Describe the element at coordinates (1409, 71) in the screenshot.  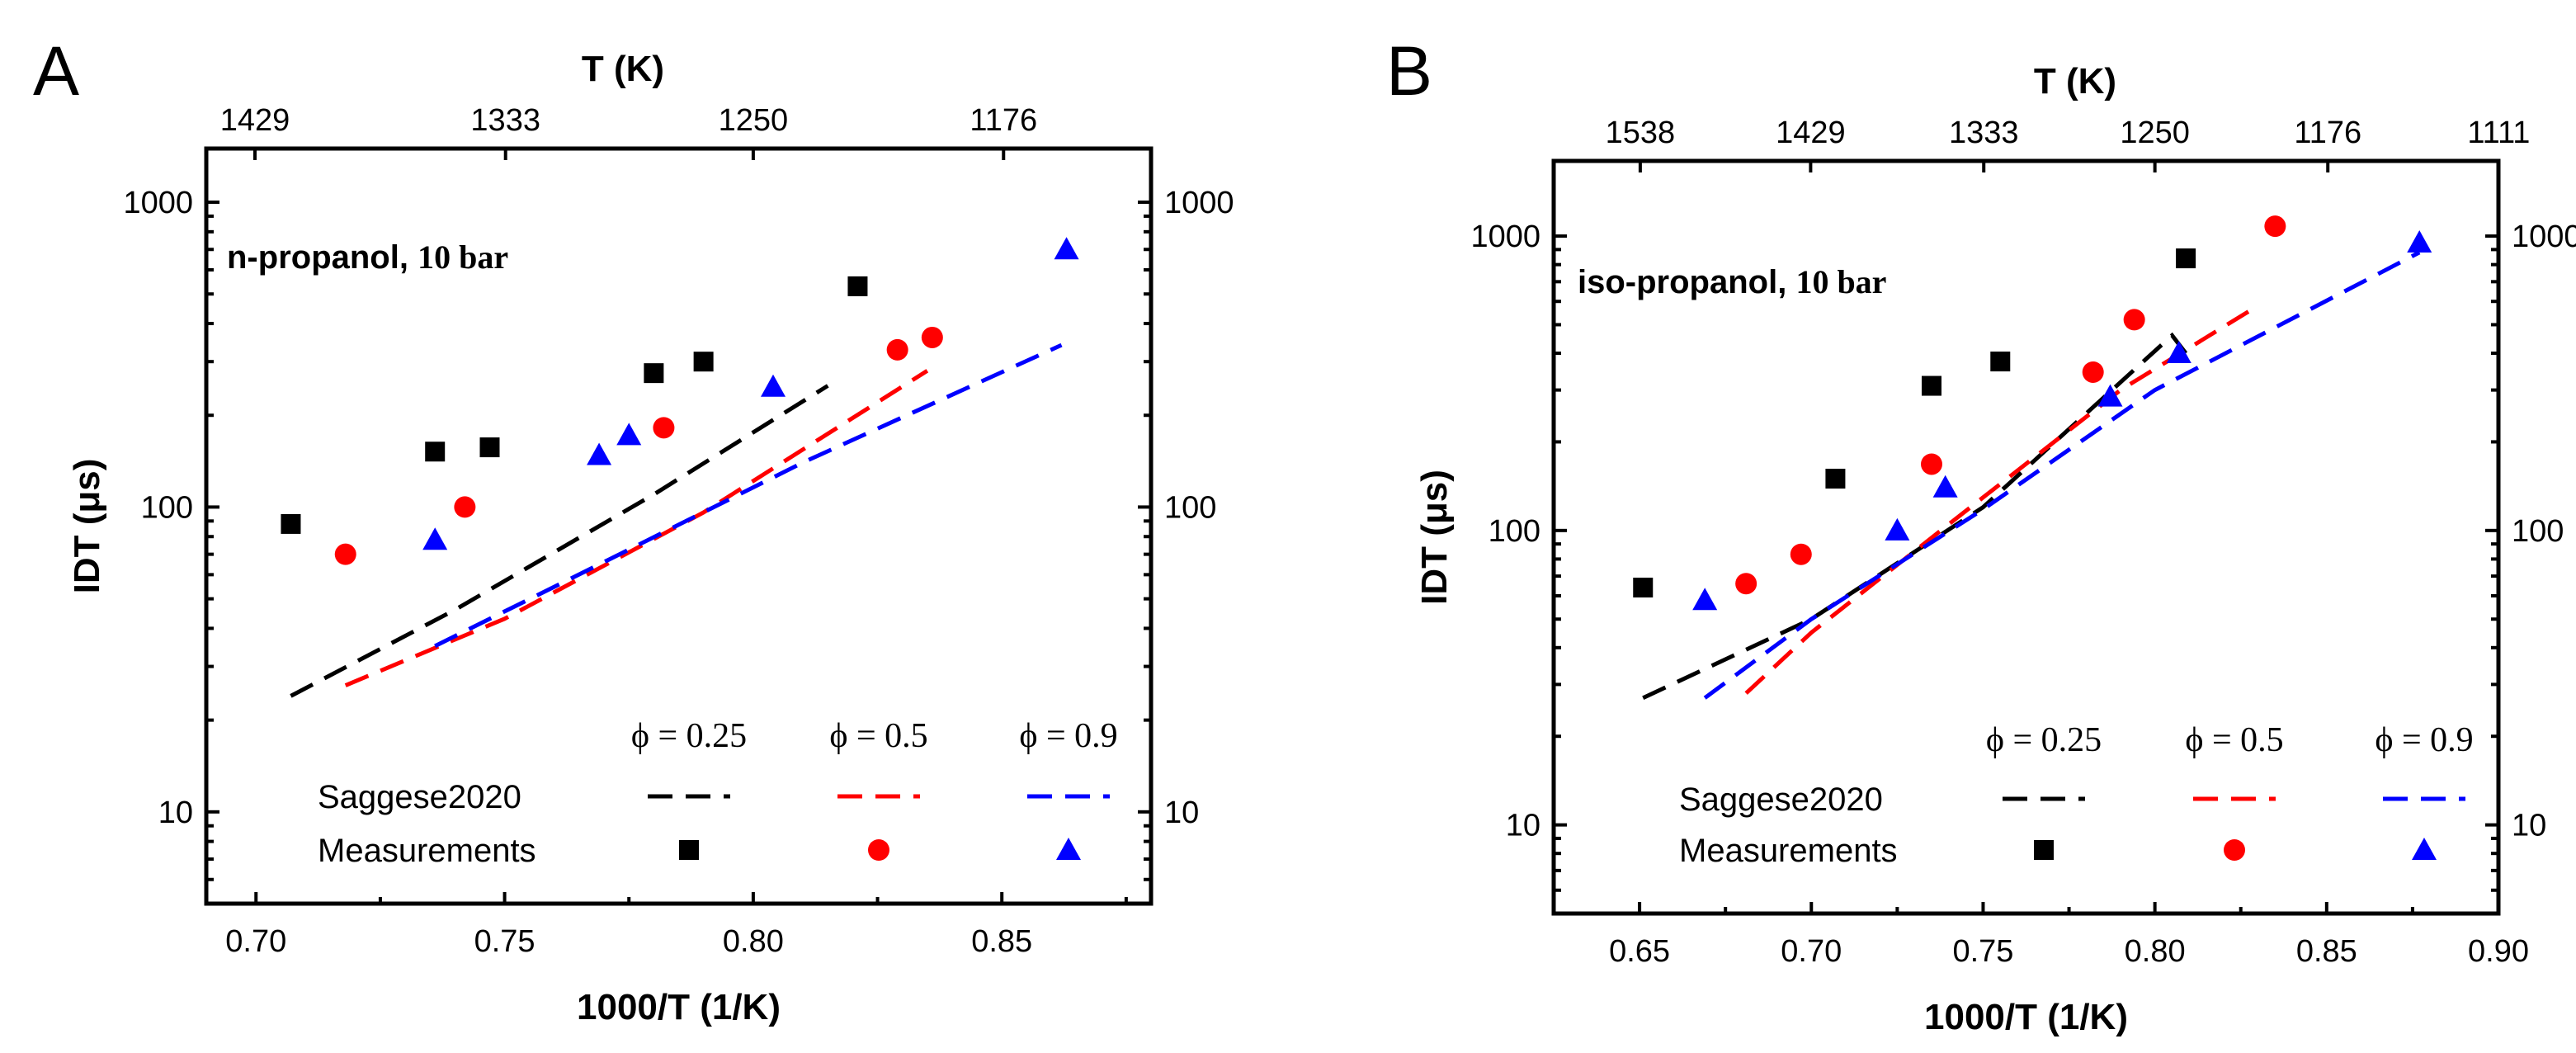
I see `chart-b-panel-letter: B` at that location.